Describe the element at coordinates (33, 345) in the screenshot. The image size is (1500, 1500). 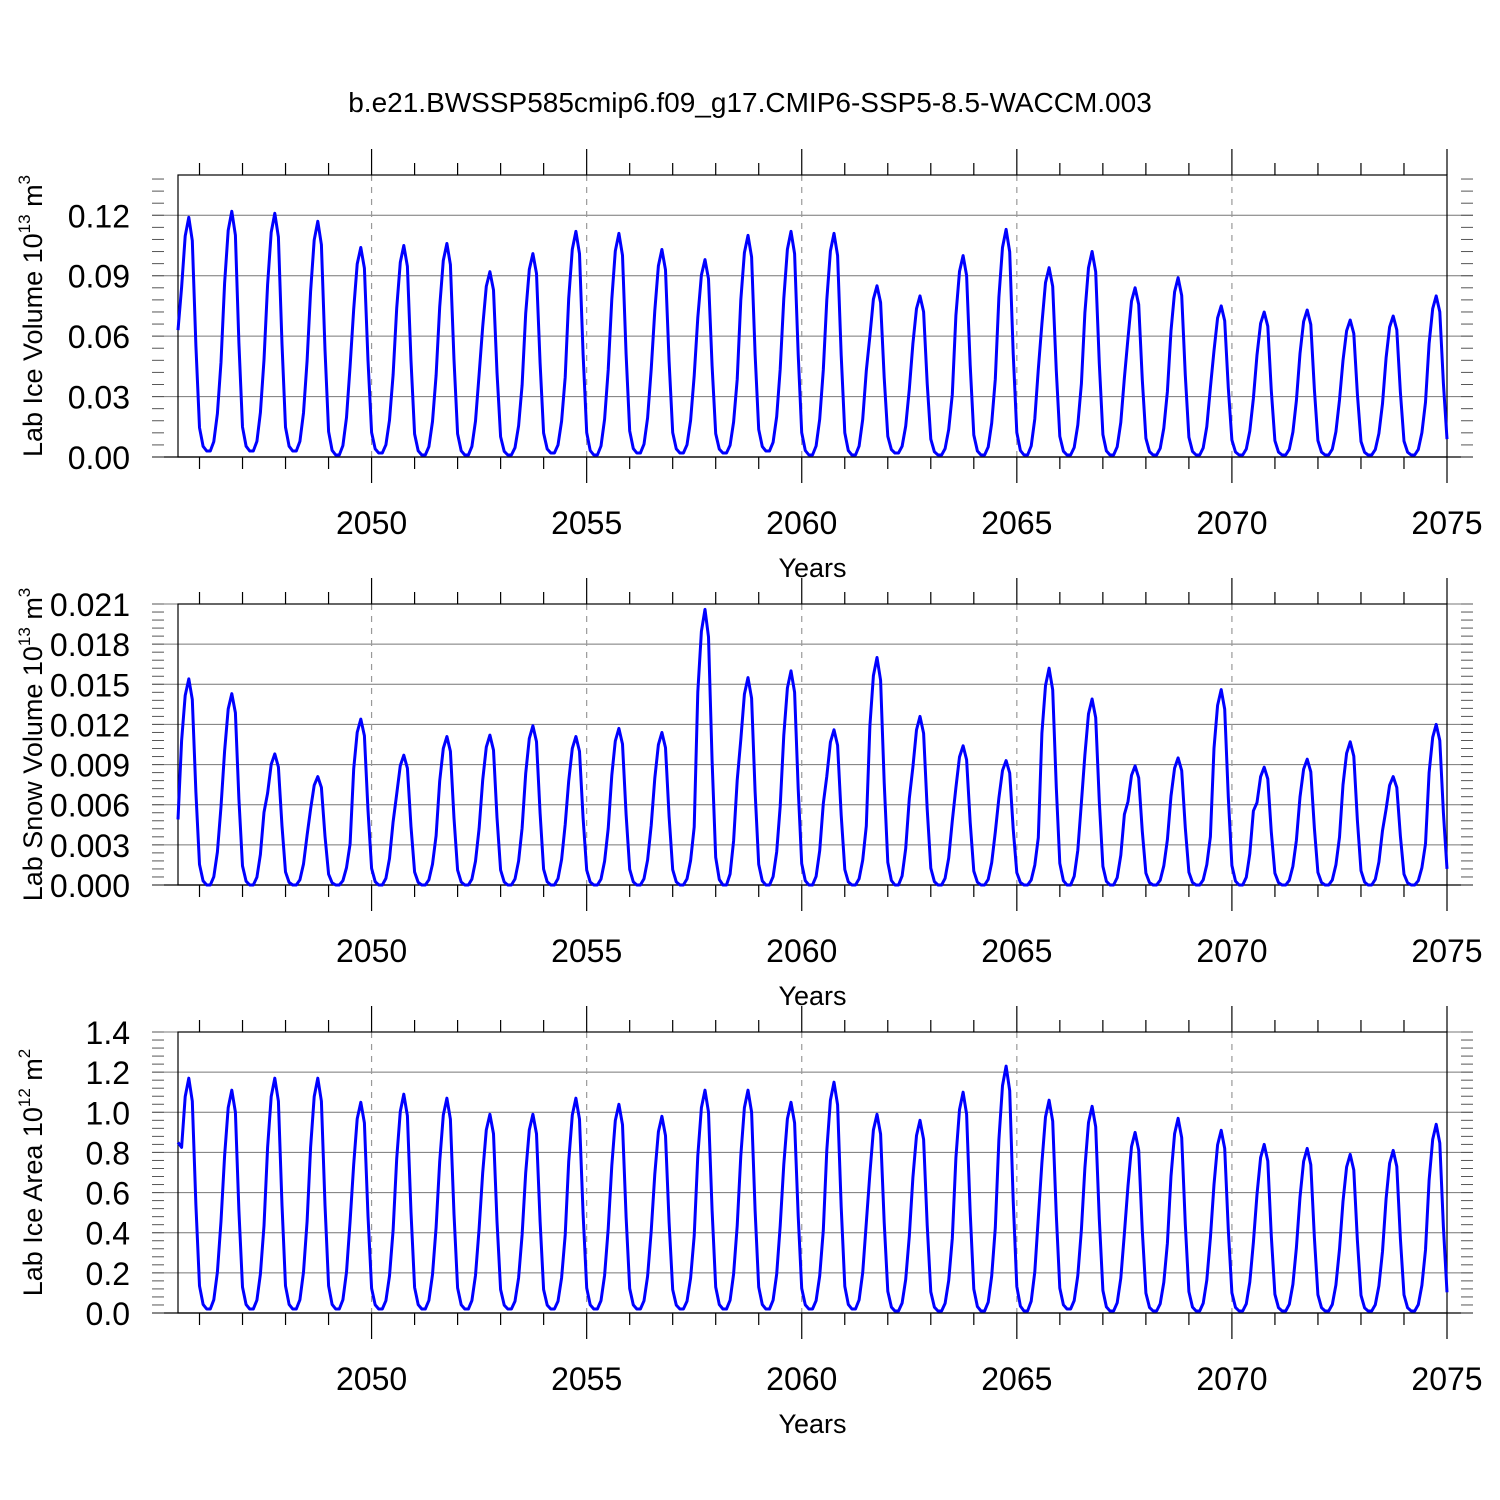
I see `y-axis-label-text: Lab Ice Volume 10` at that location.